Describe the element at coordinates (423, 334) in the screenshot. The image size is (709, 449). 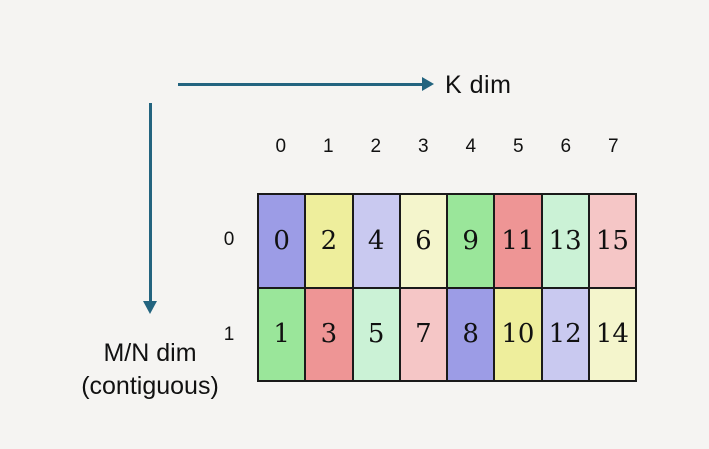
I see `grid-cell-r1-c3: 7` at that location.